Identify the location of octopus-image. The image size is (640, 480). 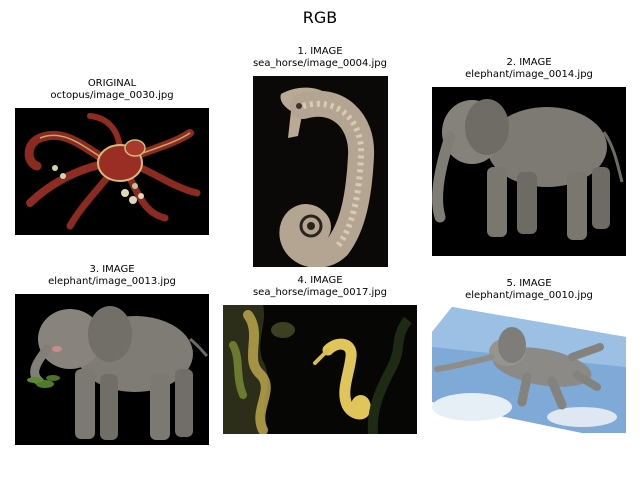
(112, 171).